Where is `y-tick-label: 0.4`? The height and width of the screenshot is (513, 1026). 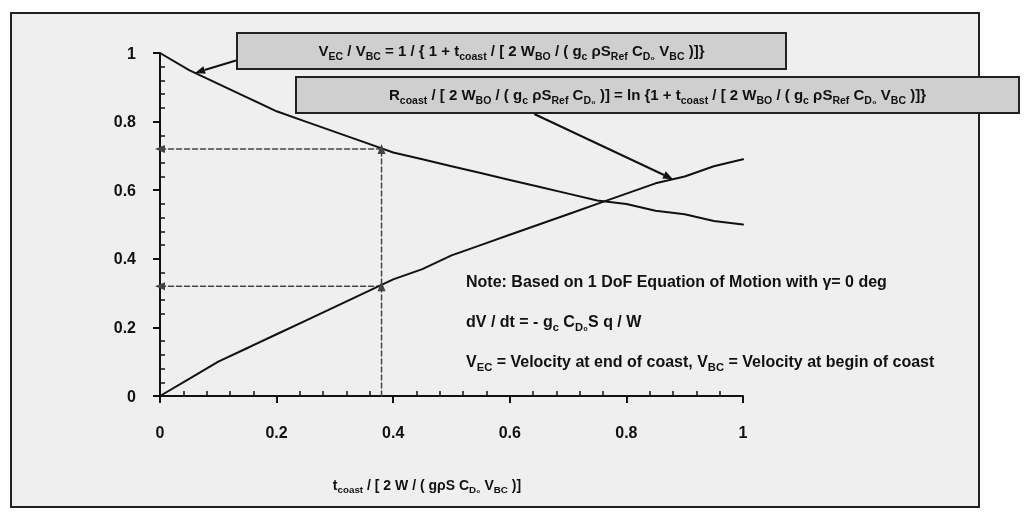 y-tick-label: 0.4 is located at coordinates (125, 259).